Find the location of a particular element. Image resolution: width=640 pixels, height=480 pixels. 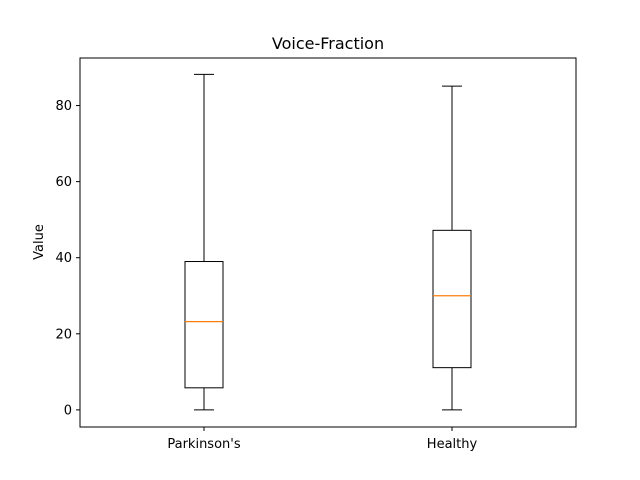

y-tick-label: 80 is located at coordinates (63, 106).